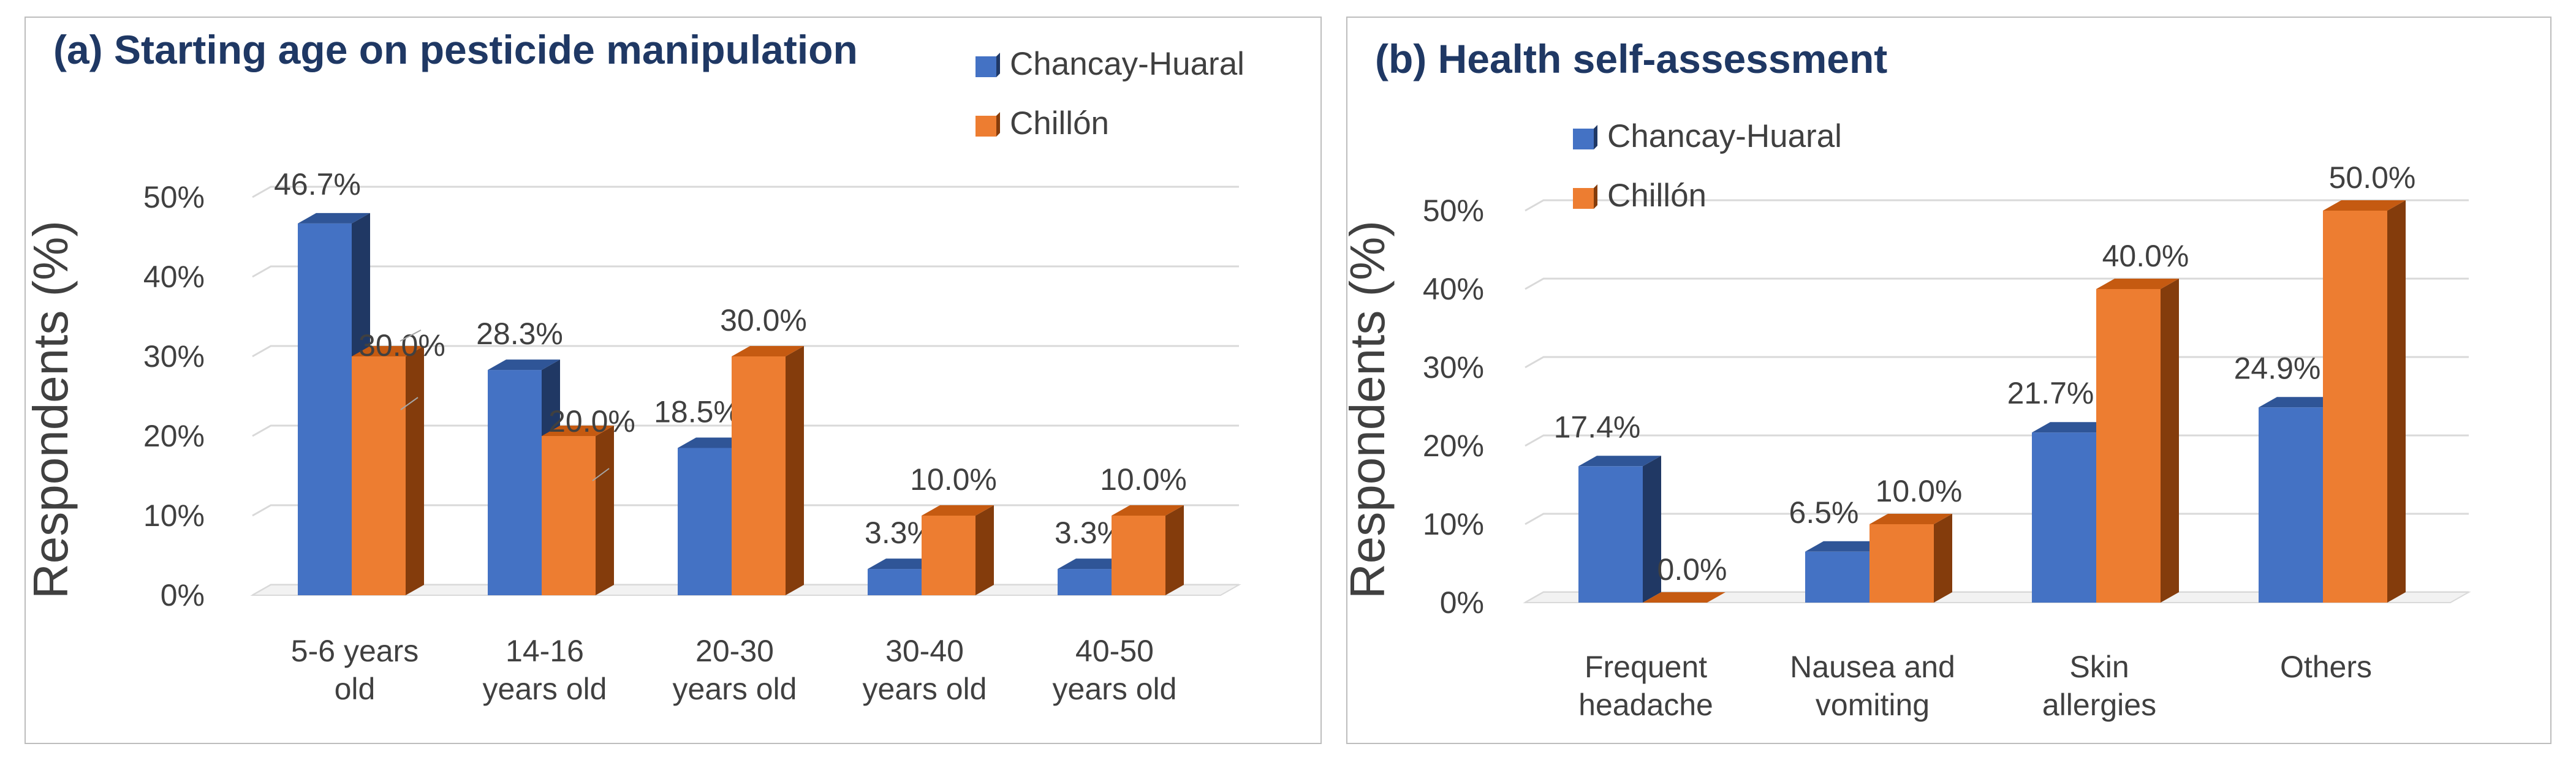  What do you see at coordinates (317, 184) in the screenshot?
I see `data-label: 46.7%` at bounding box center [317, 184].